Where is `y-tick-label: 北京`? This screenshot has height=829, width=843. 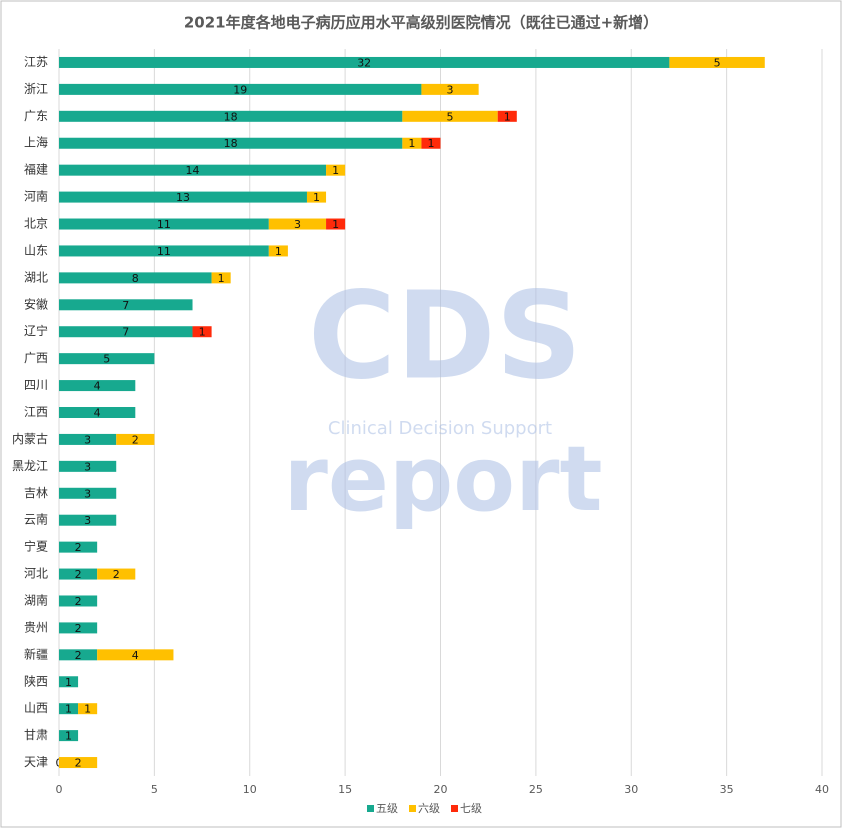 y-tick-label: 北京 is located at coordinates (36, 224).